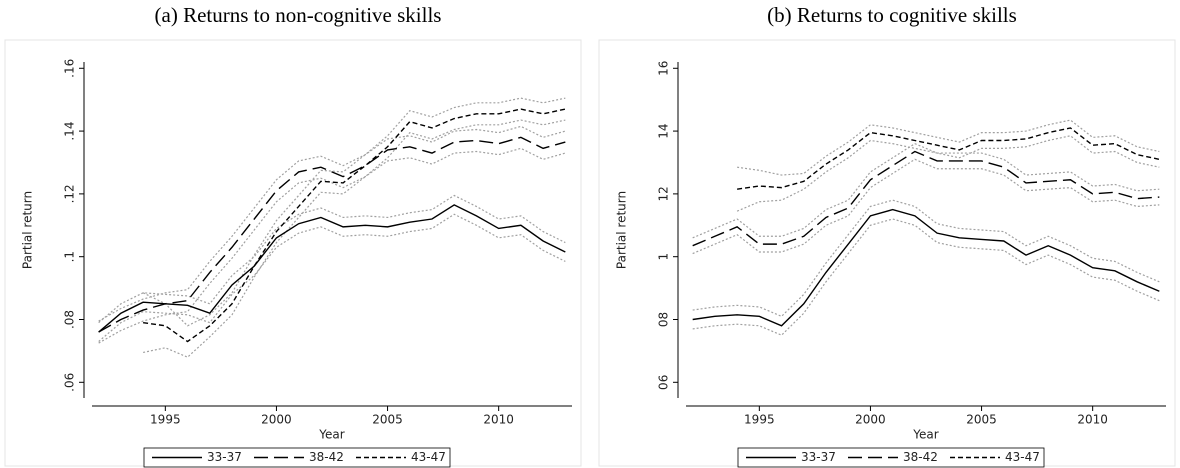 The image size is (1180, 468). I want to click on y-tick-label: 1, so click(664, 257).